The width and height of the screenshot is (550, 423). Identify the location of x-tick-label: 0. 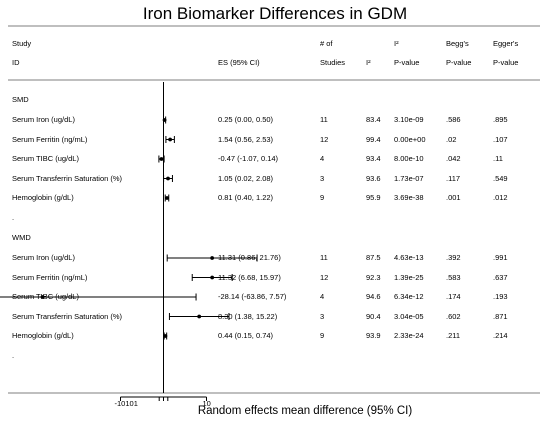
(131, 403).